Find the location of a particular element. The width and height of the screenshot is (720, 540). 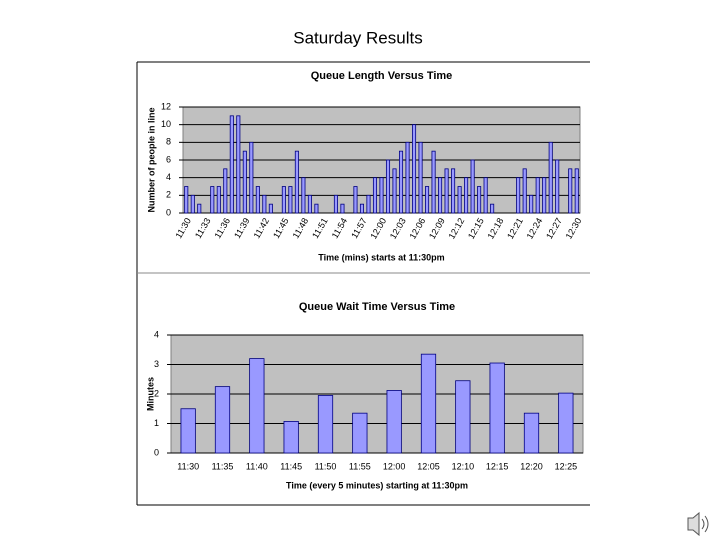

x-tick-label: 11:36 is located at coordinates (223, 228).